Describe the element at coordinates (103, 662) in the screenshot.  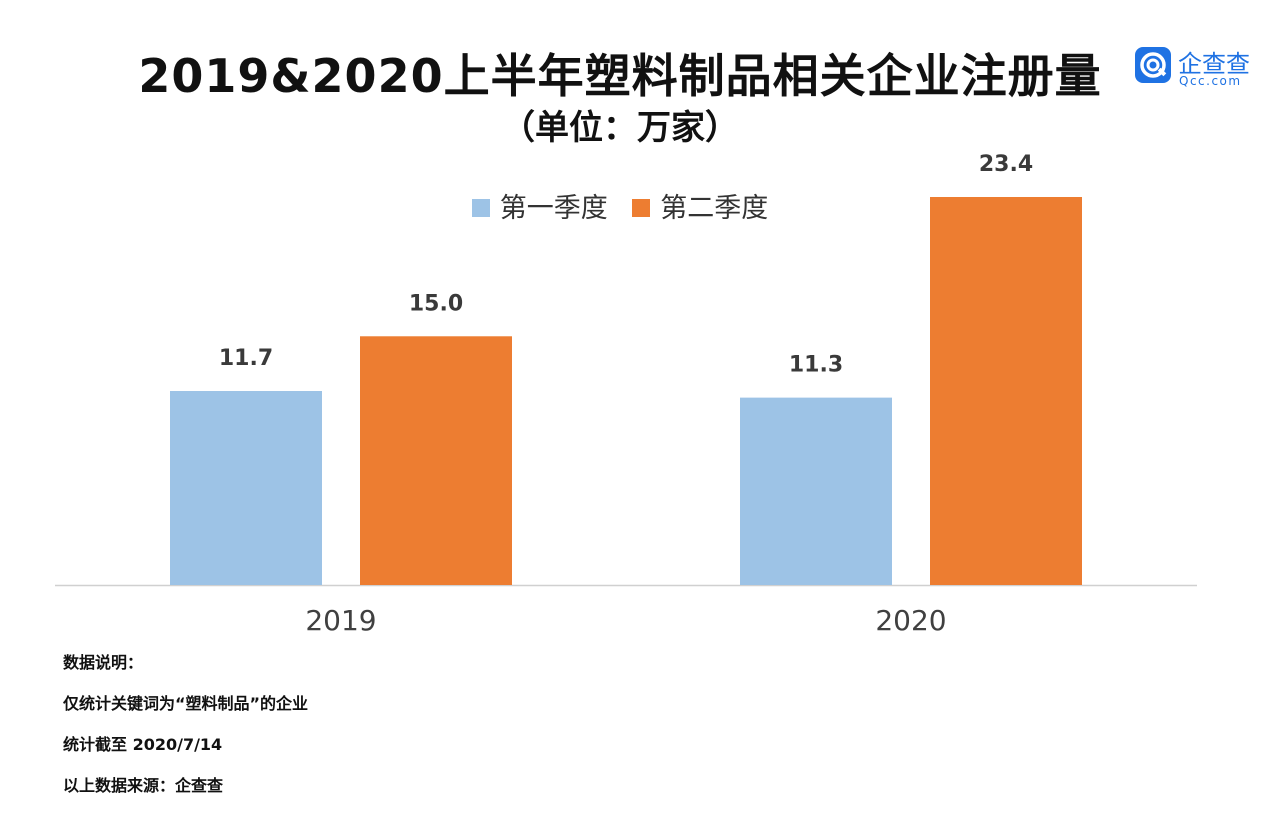
I see `notes-heading: 数据说明：` at that location.